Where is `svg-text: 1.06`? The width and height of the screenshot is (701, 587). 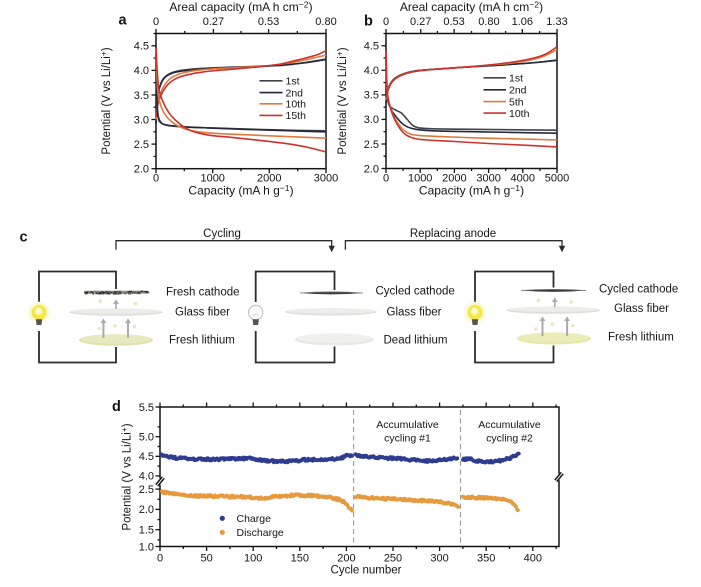 svg-text: 1.06 is located at coordinates (522, 22).